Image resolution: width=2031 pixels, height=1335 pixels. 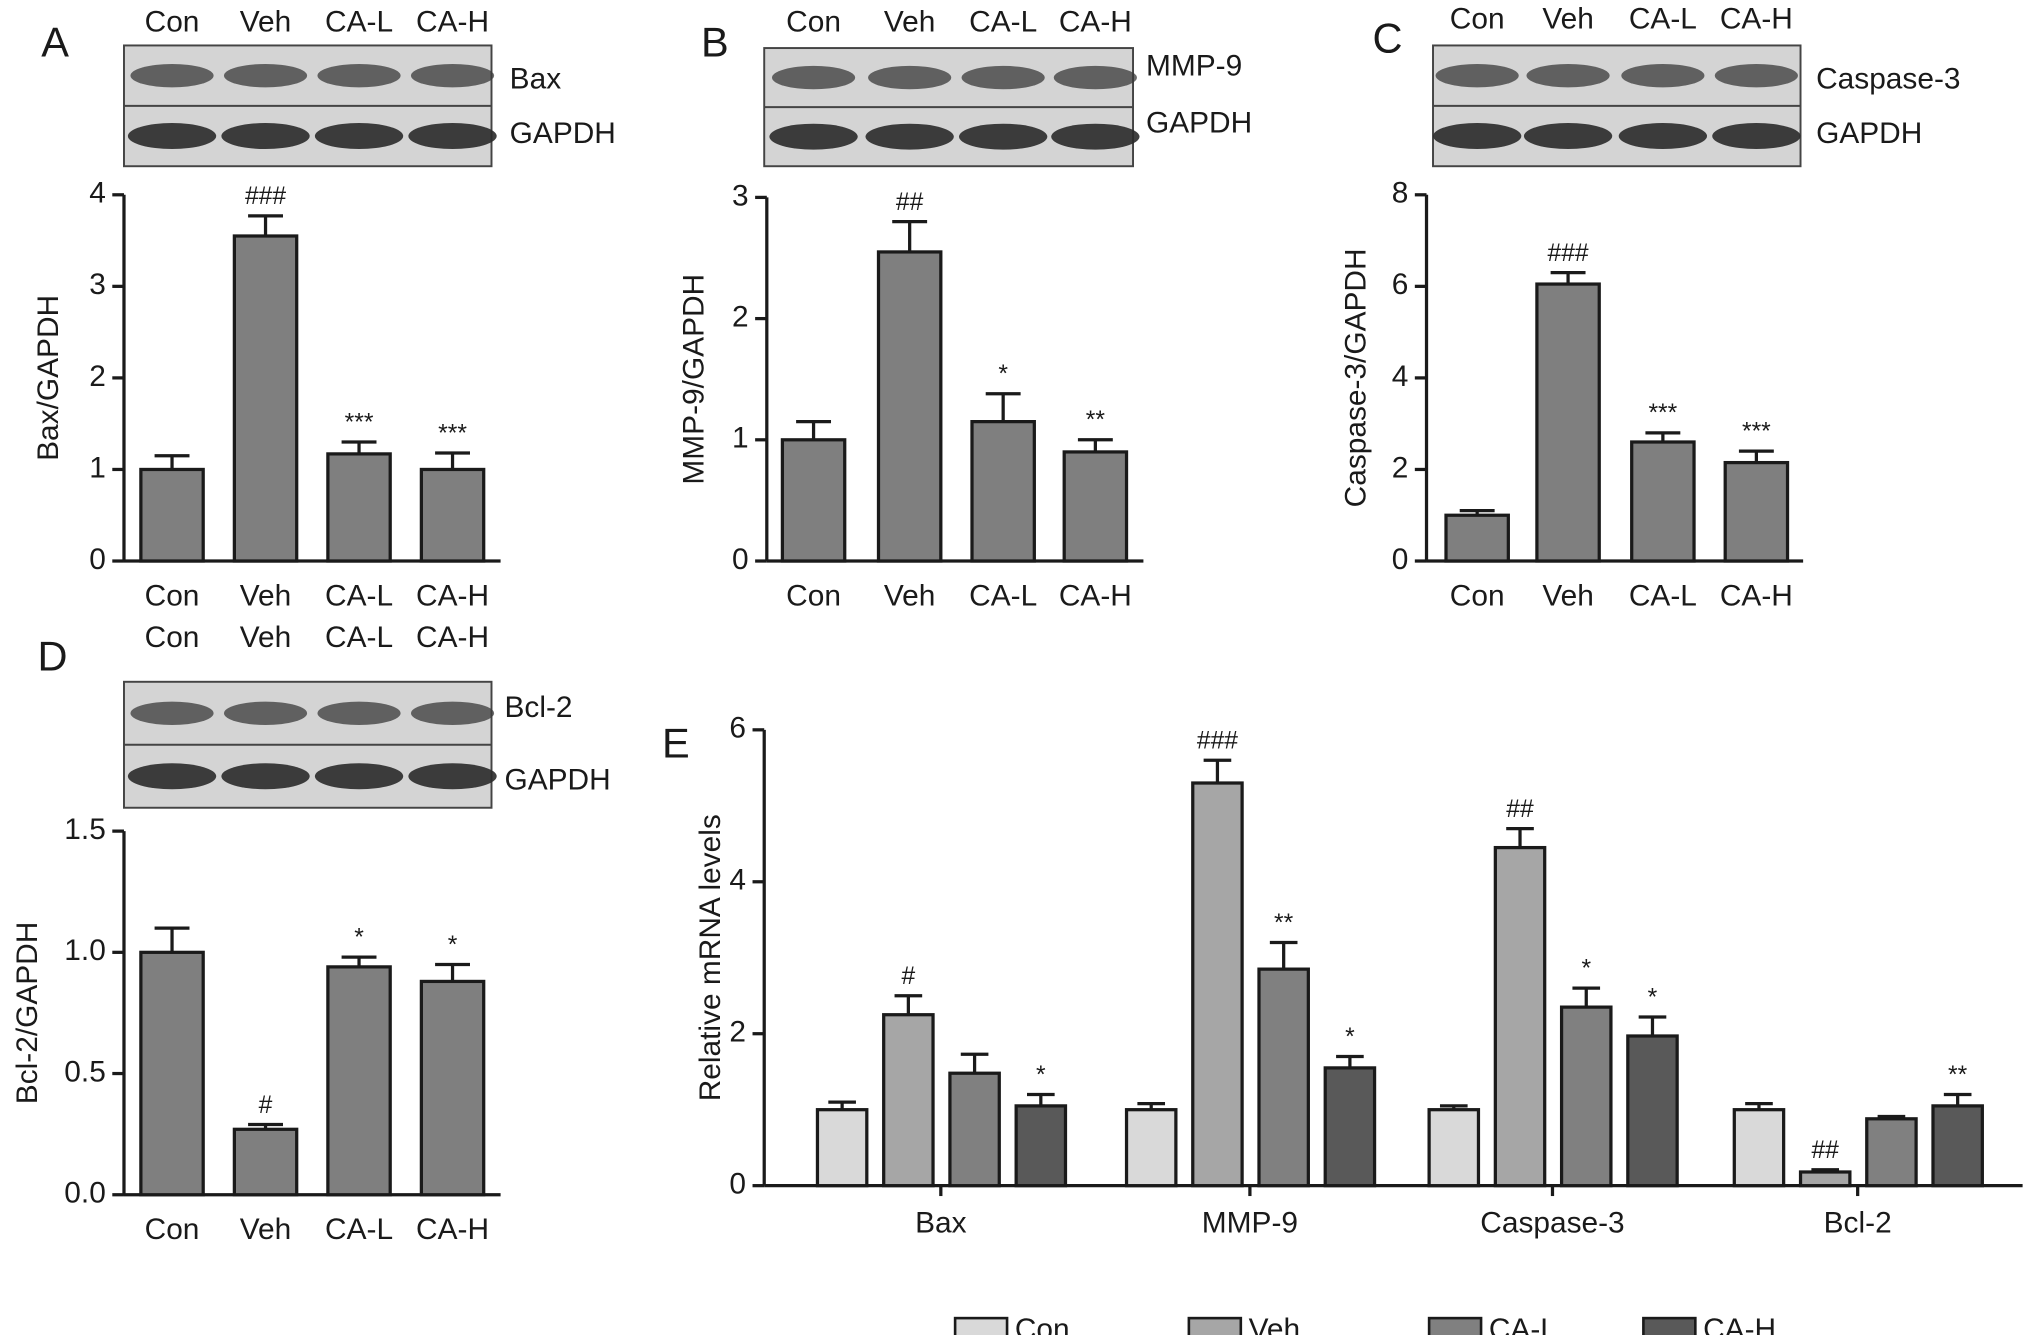 What do you see at coordinates (1356, 377) in the screenshot?
I see `y-axis-label: Caspase-3/GAPDH` at bounding box center [1356, 377].